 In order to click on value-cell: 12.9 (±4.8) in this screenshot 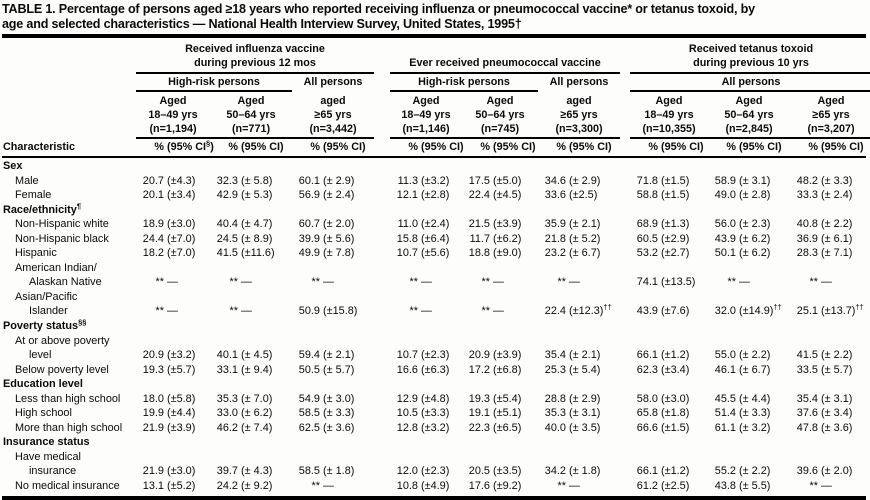, I will do `click(426, 399)`.